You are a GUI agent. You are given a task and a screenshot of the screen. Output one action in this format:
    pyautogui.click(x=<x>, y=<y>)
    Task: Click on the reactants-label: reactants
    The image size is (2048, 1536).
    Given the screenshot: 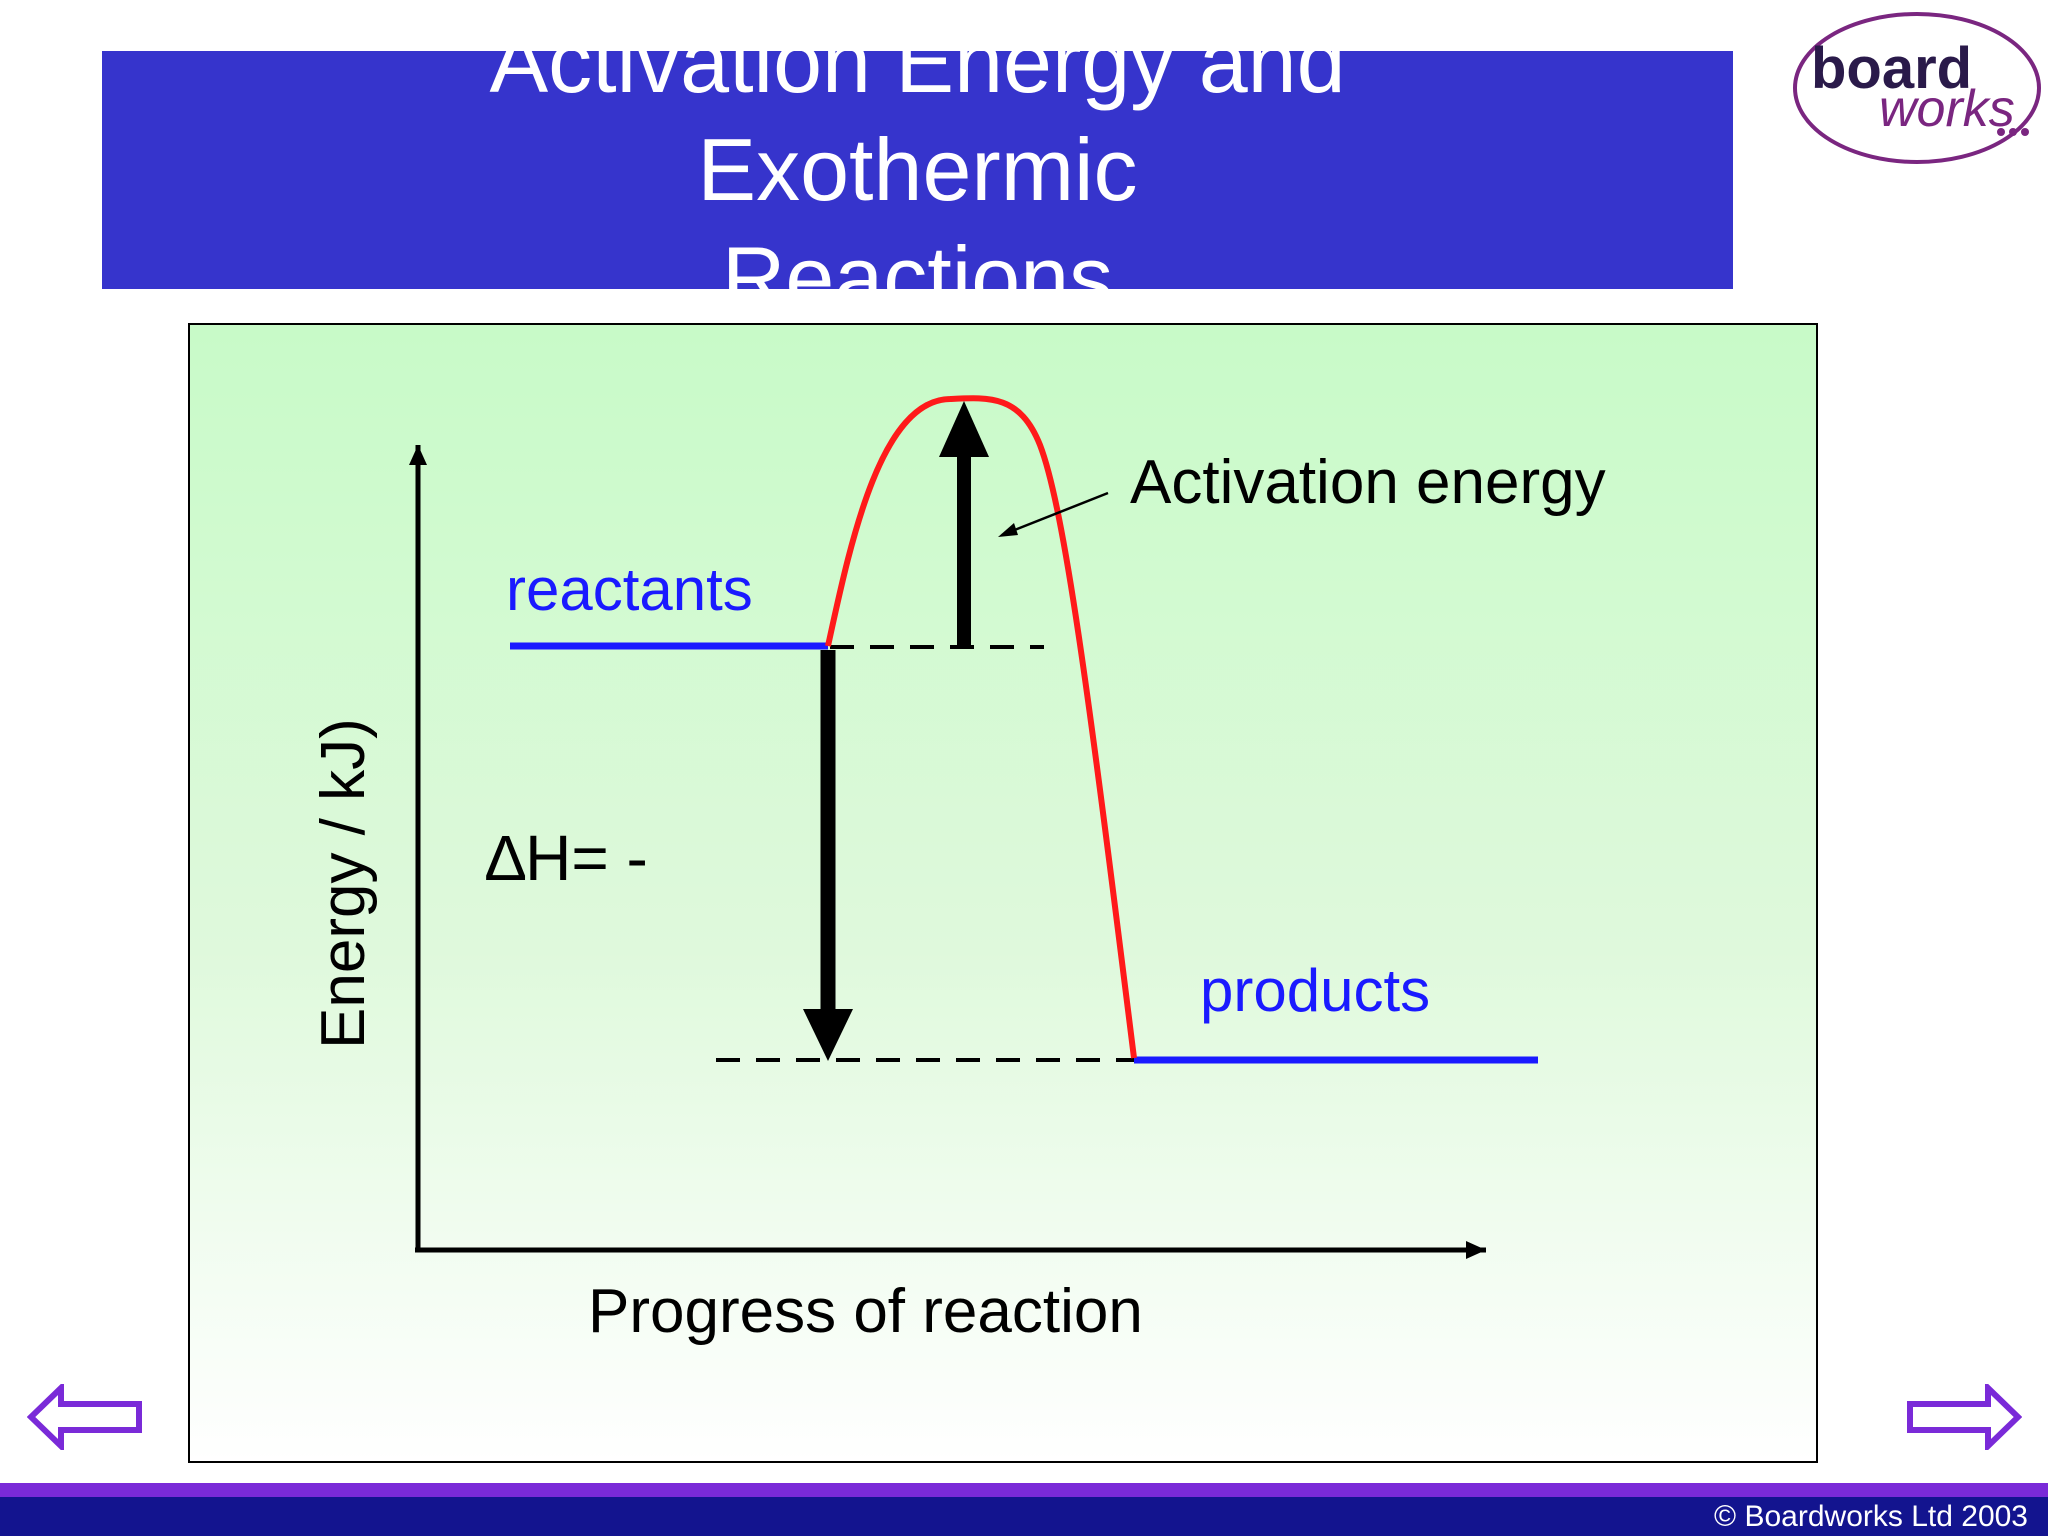 What is the action you would take?
    pyautogui.click(x=629, y=589)
    